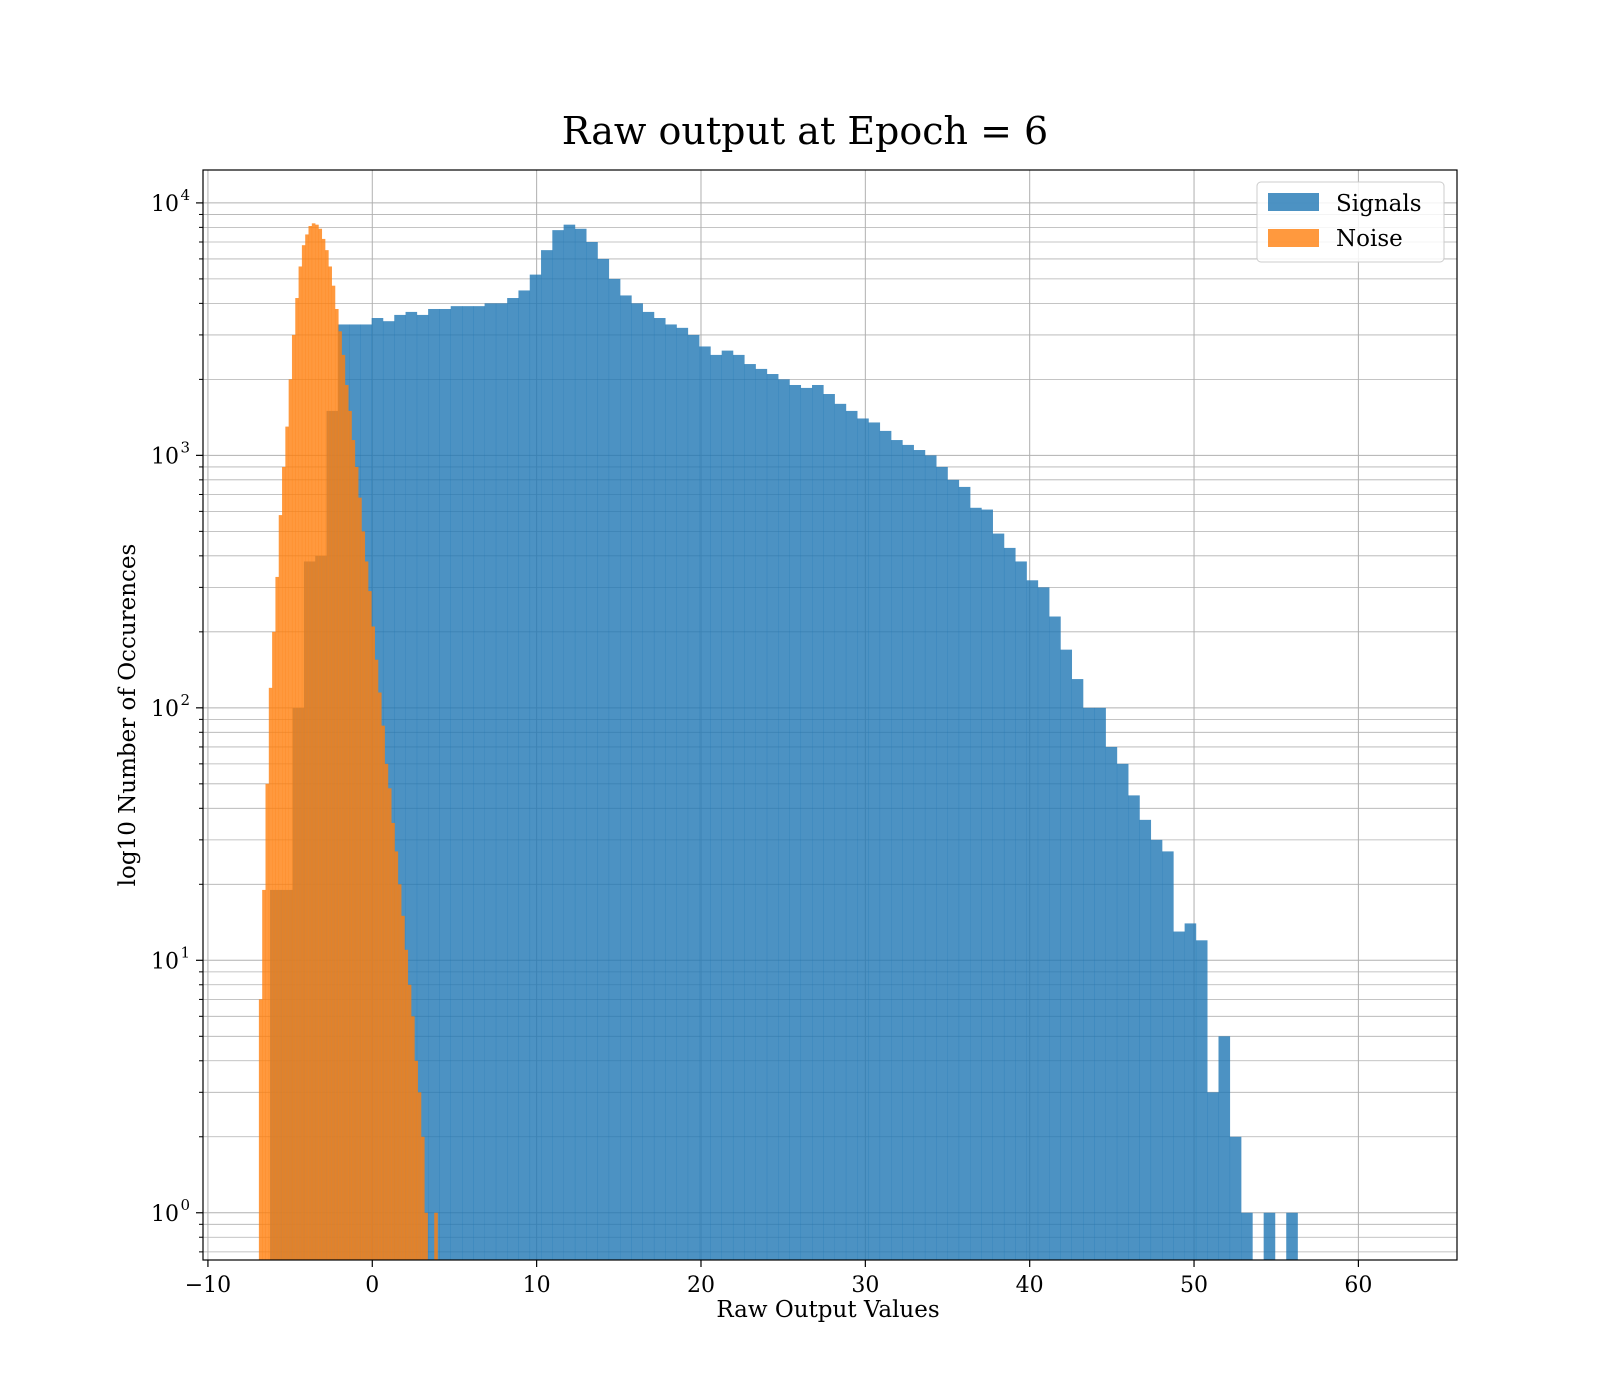 The height and width of the screenshot is (1400, 1600). What do you see at coordinates (537, 1285) in the screenshot?
I see `x-tick-label: 10` at bounding box center [537, 1285].